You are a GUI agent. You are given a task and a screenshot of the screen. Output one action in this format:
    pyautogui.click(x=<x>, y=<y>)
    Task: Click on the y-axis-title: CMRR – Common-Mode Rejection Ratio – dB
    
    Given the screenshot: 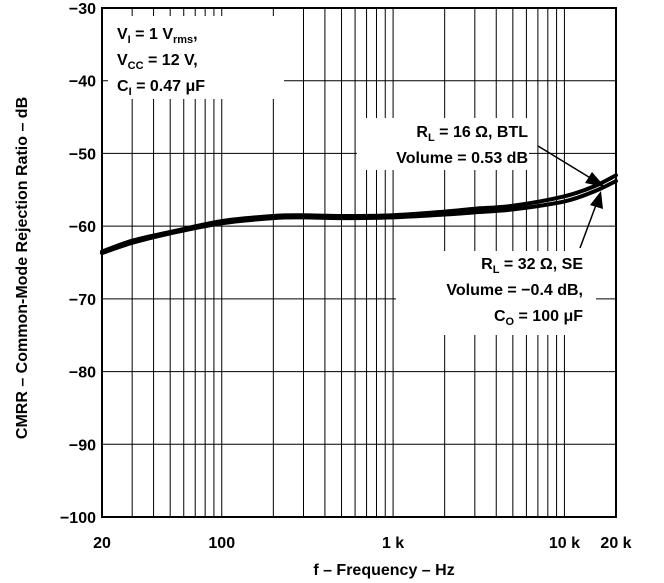 What is the action you would take?
    pyautogui.click(x=22, y=268)
    